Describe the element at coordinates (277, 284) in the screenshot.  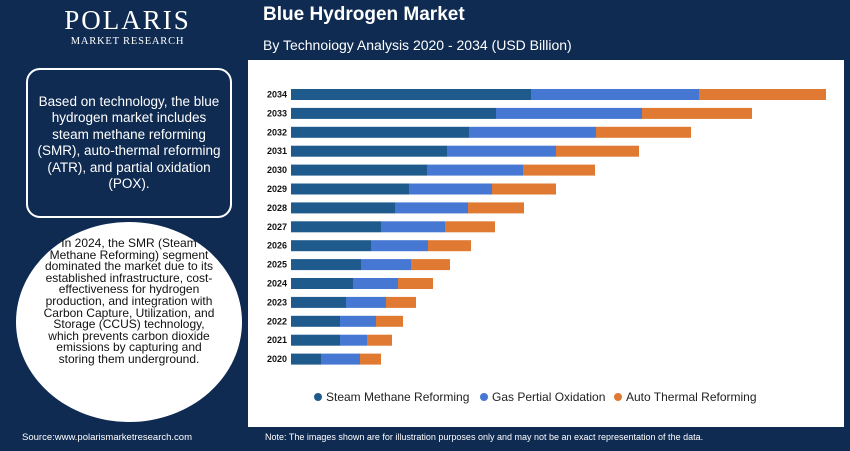
I see `year-tick-label: 2024` at that location.